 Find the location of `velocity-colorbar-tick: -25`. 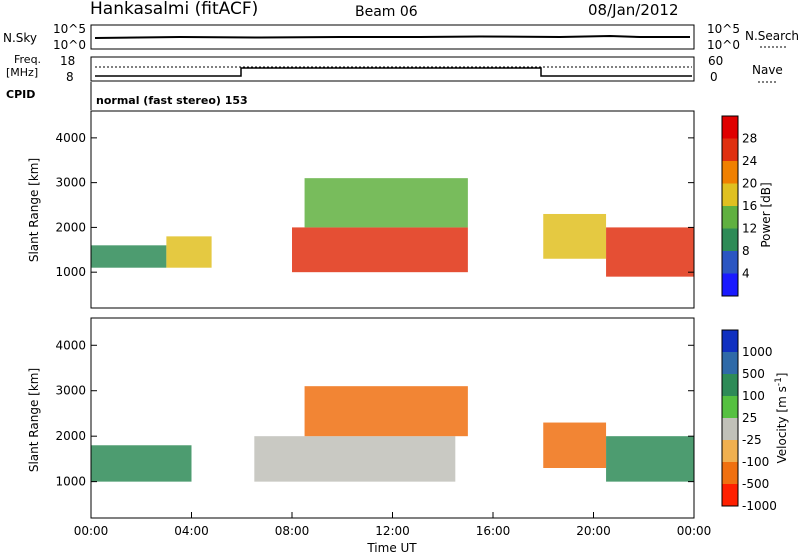

velocity-colorbar-tick: -25 is located at coordinates (752, 440).